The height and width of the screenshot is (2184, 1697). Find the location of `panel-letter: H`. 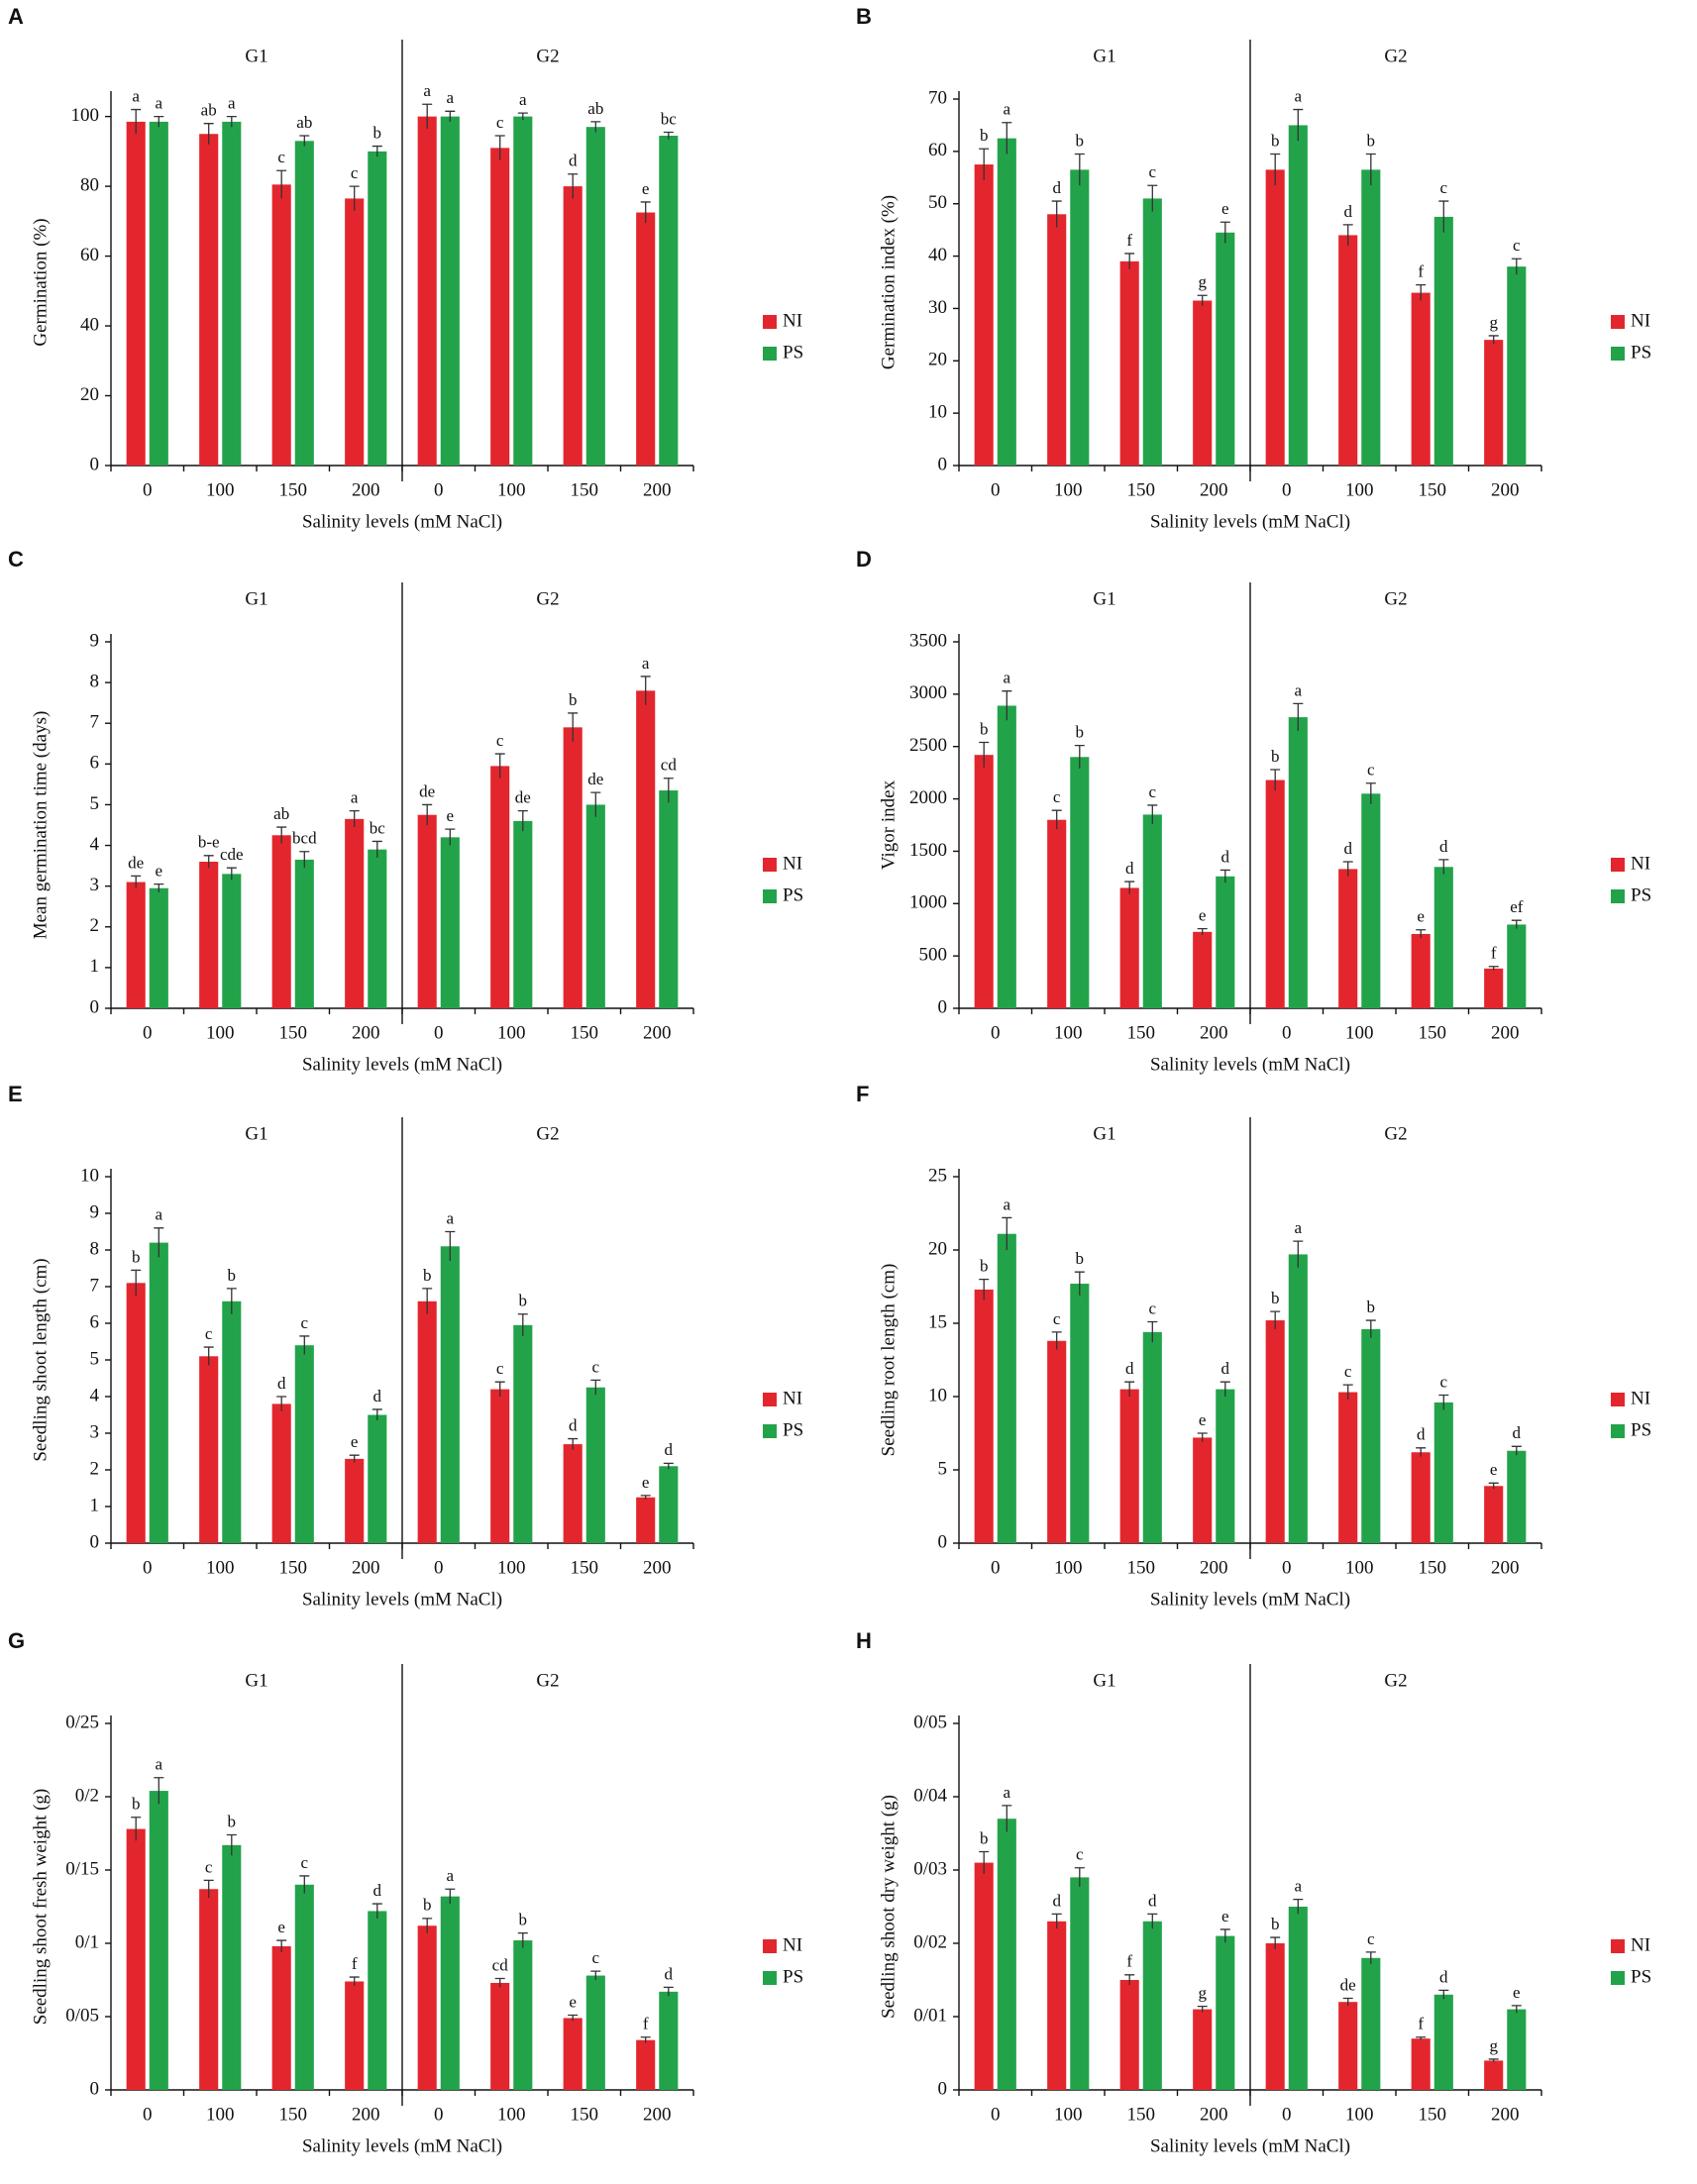

panel-letter: H is located at coordinates (864, 1640).